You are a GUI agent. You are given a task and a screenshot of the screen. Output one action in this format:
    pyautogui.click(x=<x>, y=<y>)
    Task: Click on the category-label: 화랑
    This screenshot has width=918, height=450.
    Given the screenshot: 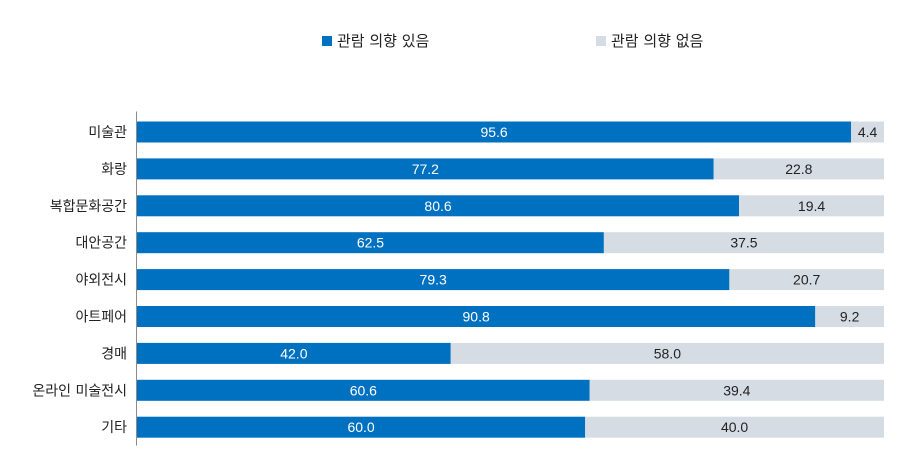 What is the action you would take?
    pyautogui.click(x=114, y=170)
    